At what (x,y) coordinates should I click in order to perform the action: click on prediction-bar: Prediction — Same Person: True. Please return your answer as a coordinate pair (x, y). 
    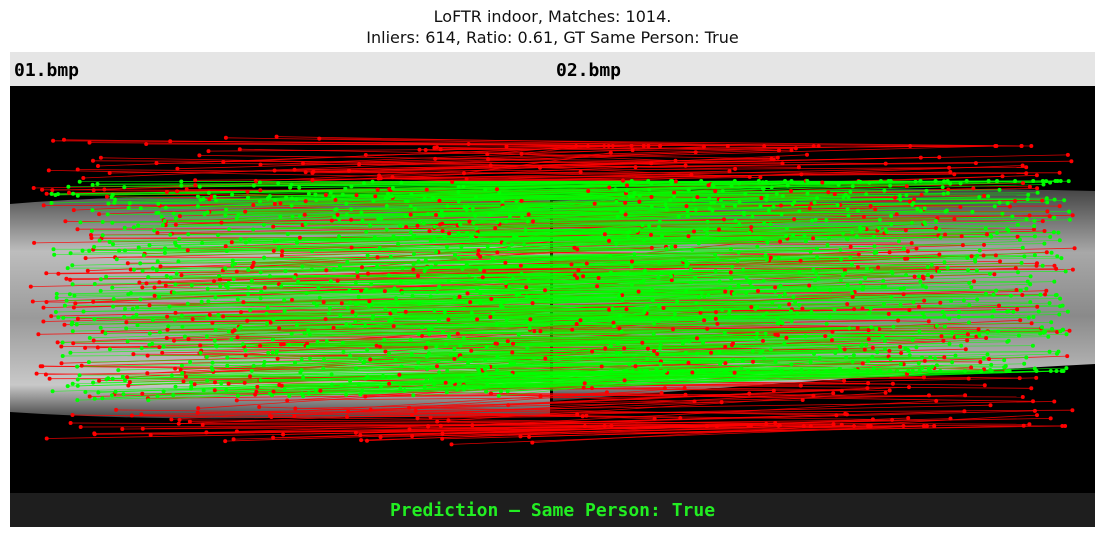
    Looking at the image, I should click on (552, 510).